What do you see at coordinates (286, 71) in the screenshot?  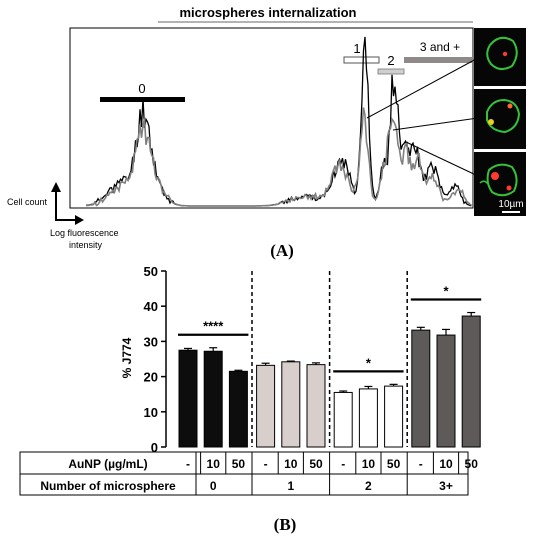 I see `gate-bars: 0 1 2 3 and +` at bounding box center [286, 71].